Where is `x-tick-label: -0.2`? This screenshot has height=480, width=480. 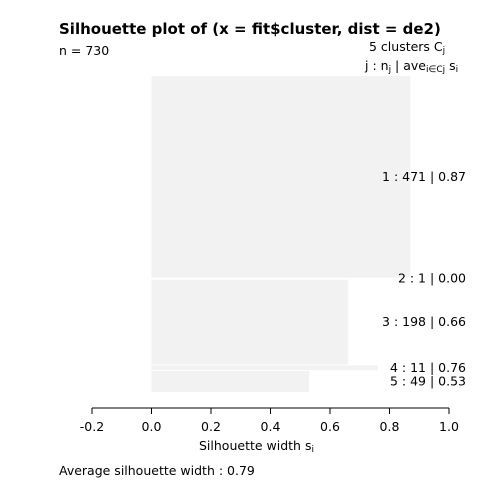 x-tick-label: -0.2 is located at coordinates (92, 426).